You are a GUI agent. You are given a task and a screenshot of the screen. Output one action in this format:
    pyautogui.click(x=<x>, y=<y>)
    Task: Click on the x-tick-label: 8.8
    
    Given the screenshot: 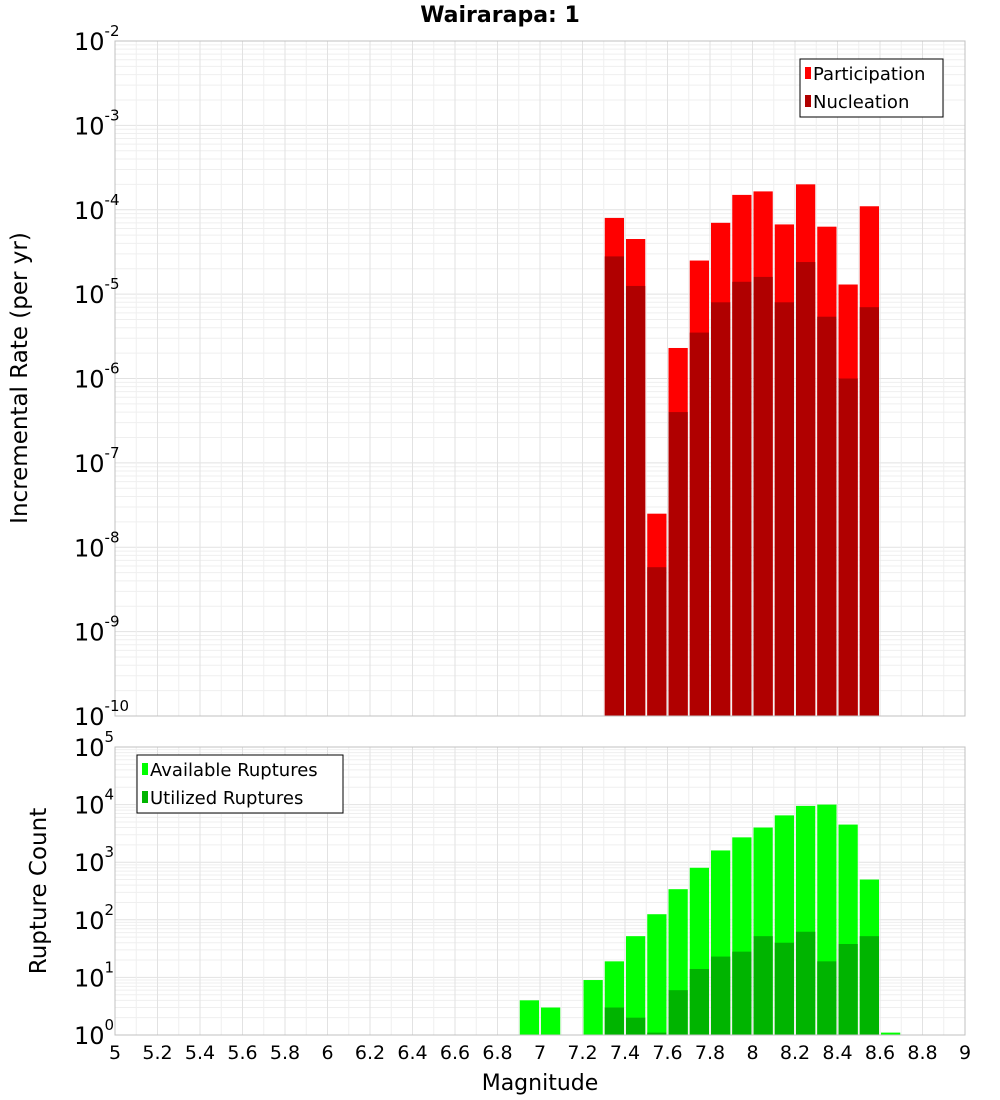 What is the action you would take?
    pyautogui.click(x=922, y=1053)
    